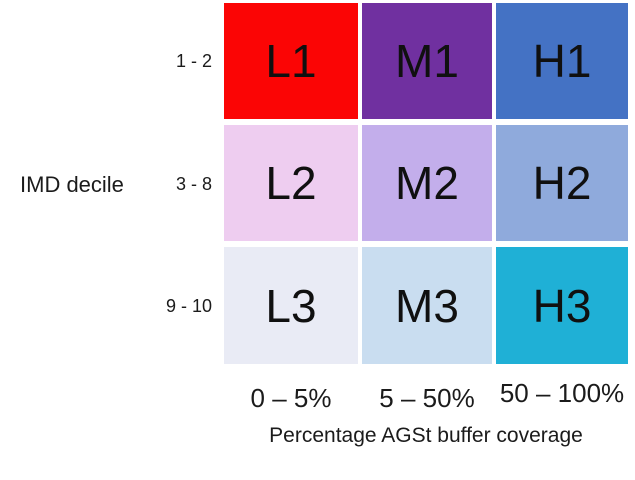 This screenshot has height=480, width=635. I want to click on row-label-decile-3-8: 3 - 8, so click(193, 184).